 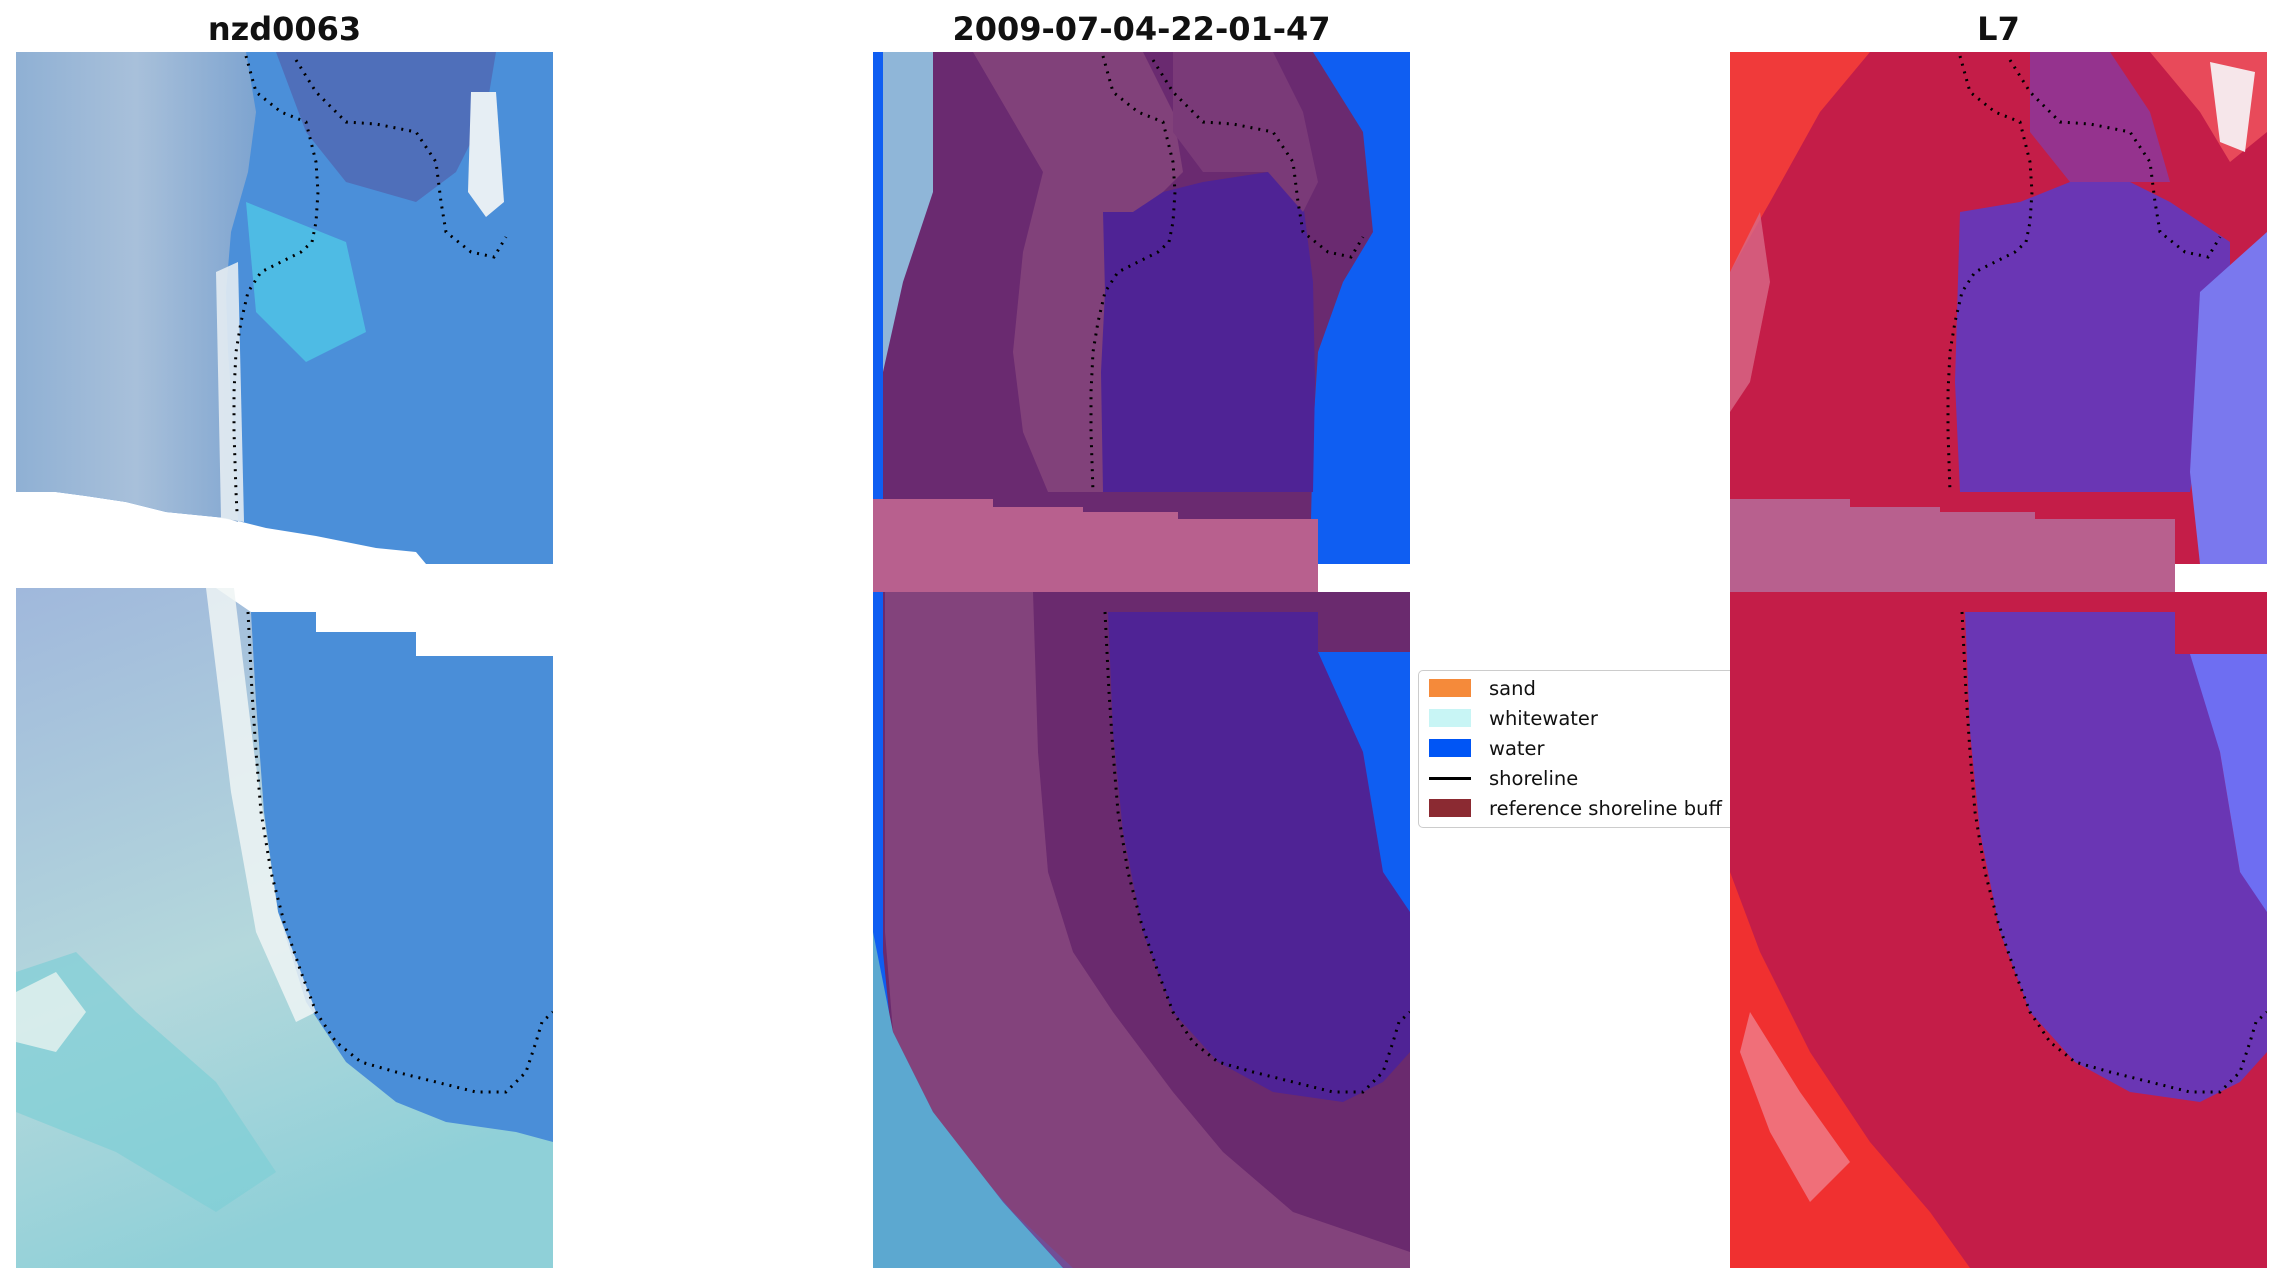 What do you see at coordinates (1450, 808) in the screenshot?
I see `reference-buffer-swatch` at bounding box center [1450, 808].